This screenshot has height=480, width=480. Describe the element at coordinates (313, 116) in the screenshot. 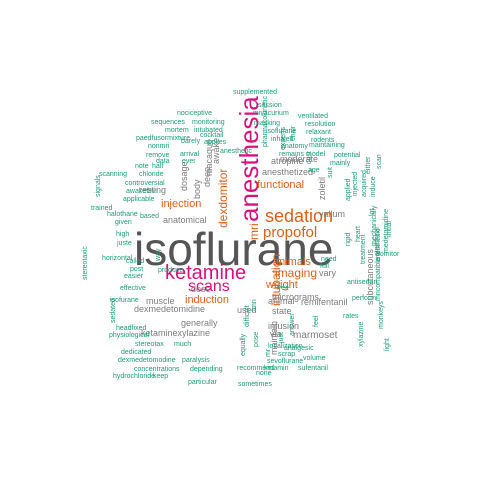

I see `word: ventilated` at that location.